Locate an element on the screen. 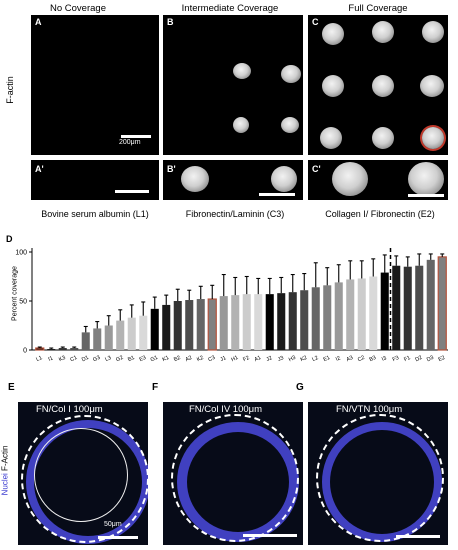 This screenshot has height=550, width=458. cell-cluster-highlighted is located at coordinates (433, 138).